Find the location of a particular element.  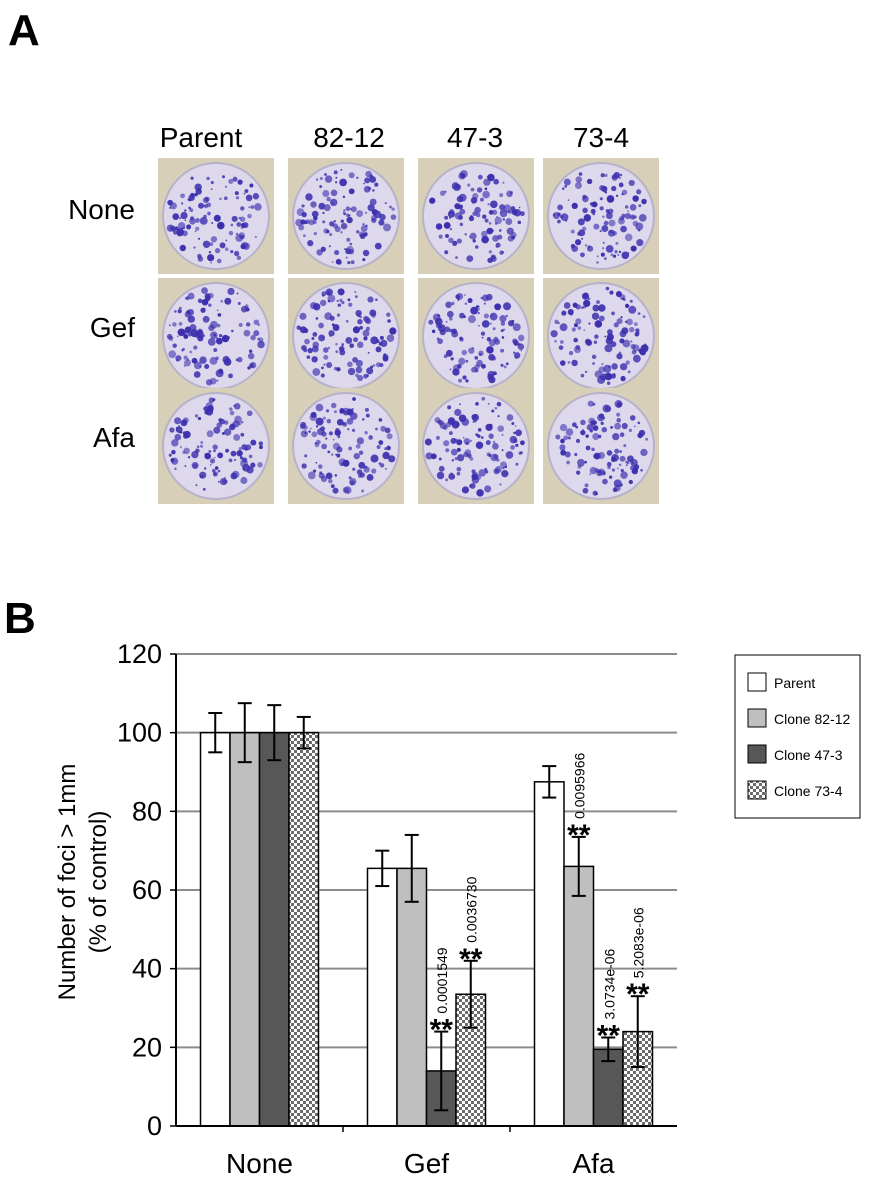

p-value-gef-clone-73-4: 0.0036730 is located at coordinates (472, 909).